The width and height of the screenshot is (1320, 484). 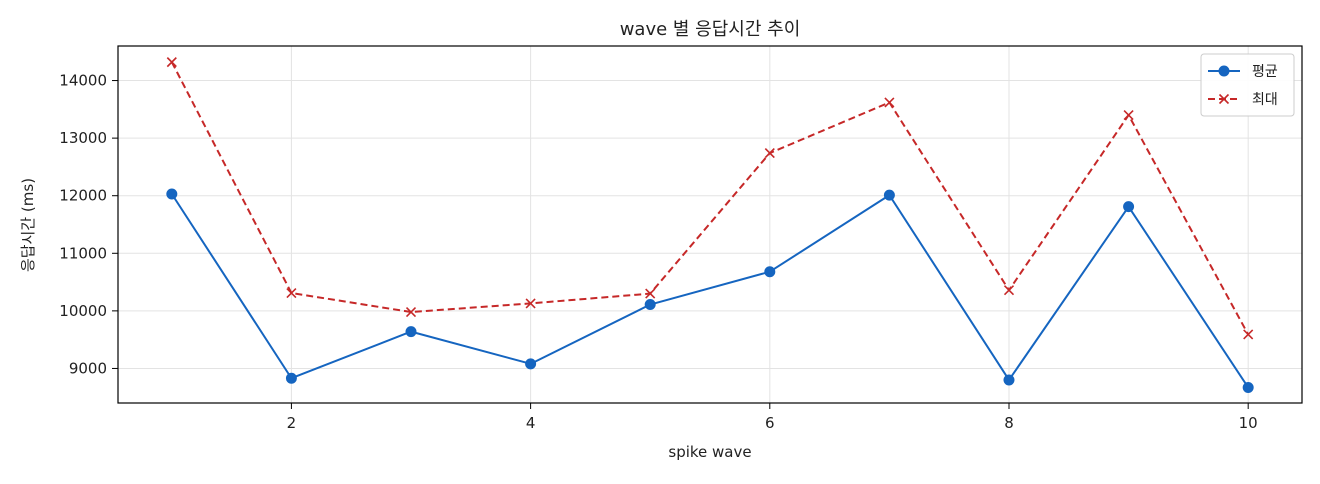 I want to click on x-tick-label: 2, so click(x=292, y=423).